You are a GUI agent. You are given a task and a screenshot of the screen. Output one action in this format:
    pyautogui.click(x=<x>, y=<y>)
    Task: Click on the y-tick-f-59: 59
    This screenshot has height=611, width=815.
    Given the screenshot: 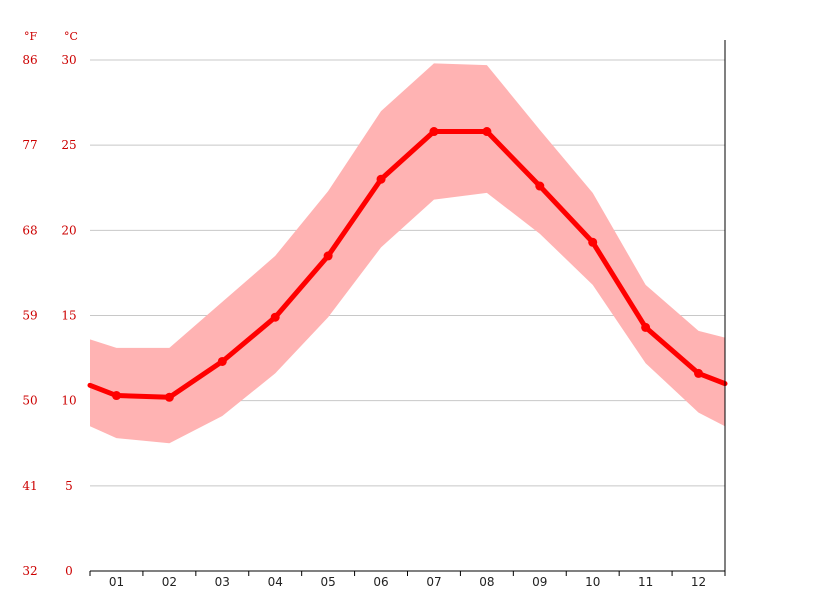 What is the action you would take?
    pyautogui.click(x=29, y=316)
    